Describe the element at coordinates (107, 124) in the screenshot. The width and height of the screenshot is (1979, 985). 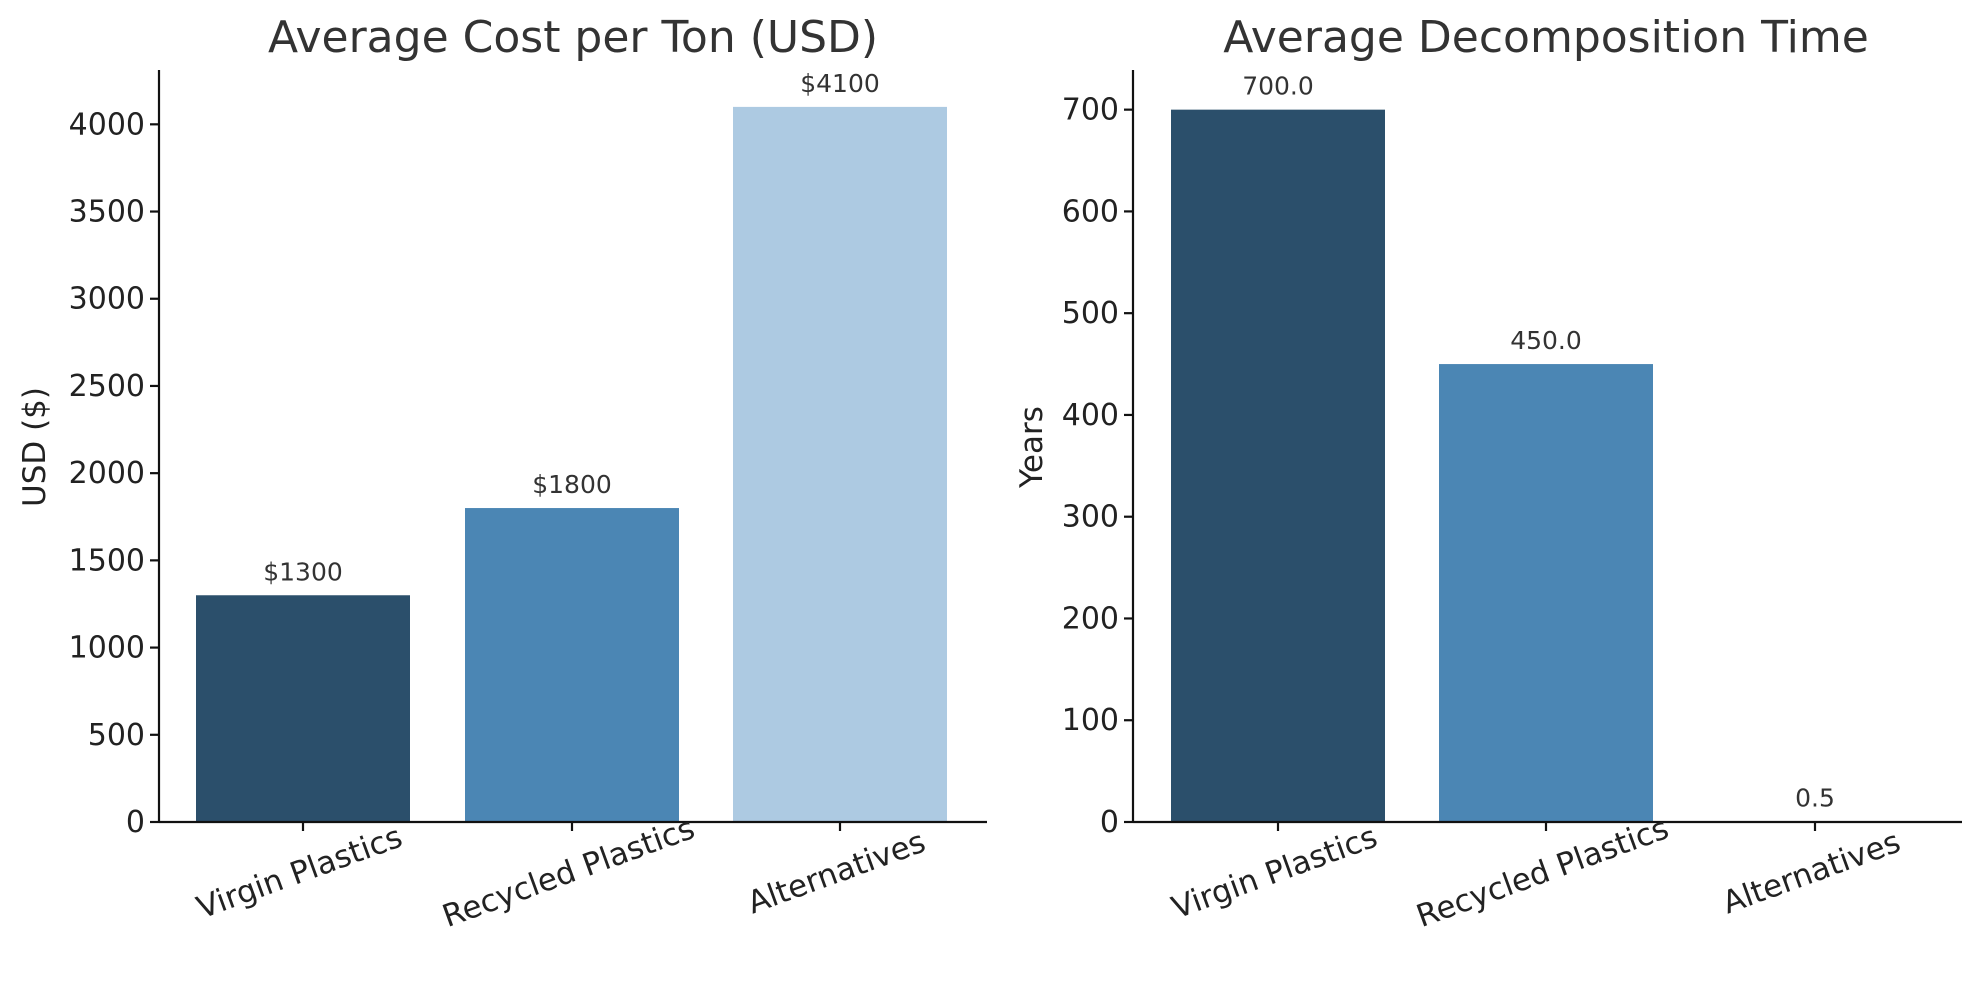
I see `cost-y-tick-label: 4000` at that location.